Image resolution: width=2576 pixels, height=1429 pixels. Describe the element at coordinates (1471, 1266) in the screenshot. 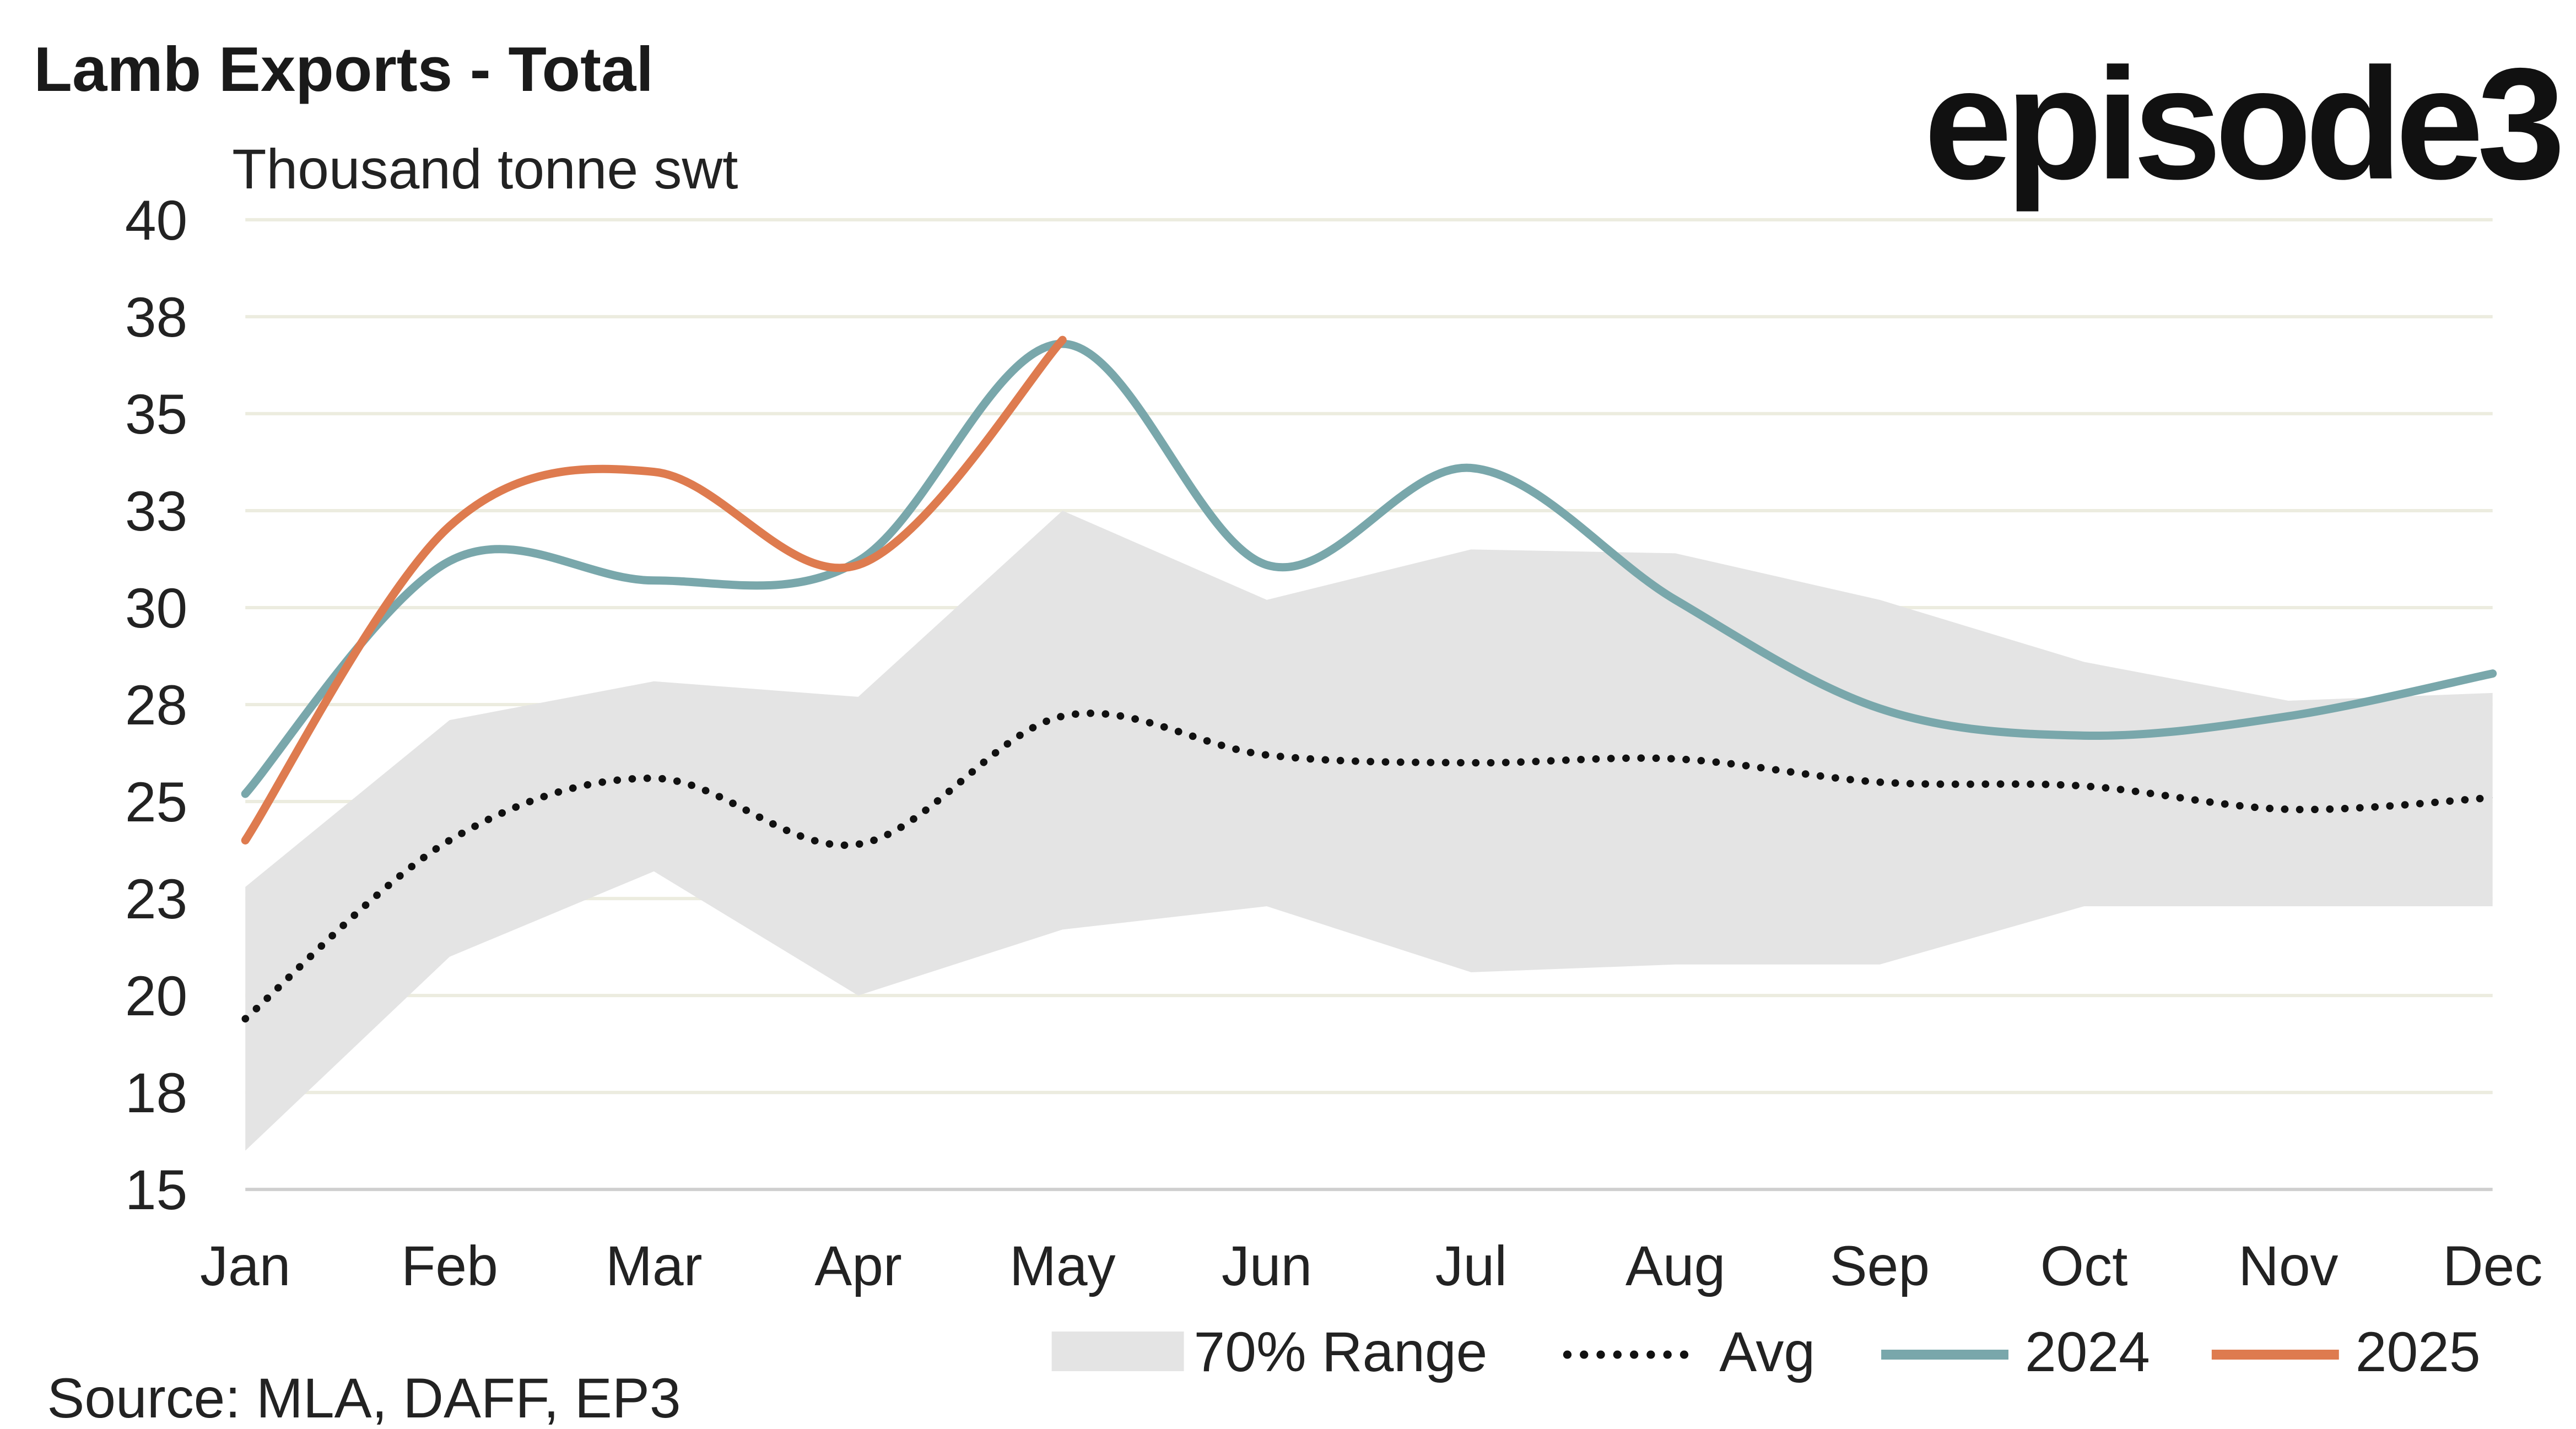

I see `x-tick-label: Jul` at that location.